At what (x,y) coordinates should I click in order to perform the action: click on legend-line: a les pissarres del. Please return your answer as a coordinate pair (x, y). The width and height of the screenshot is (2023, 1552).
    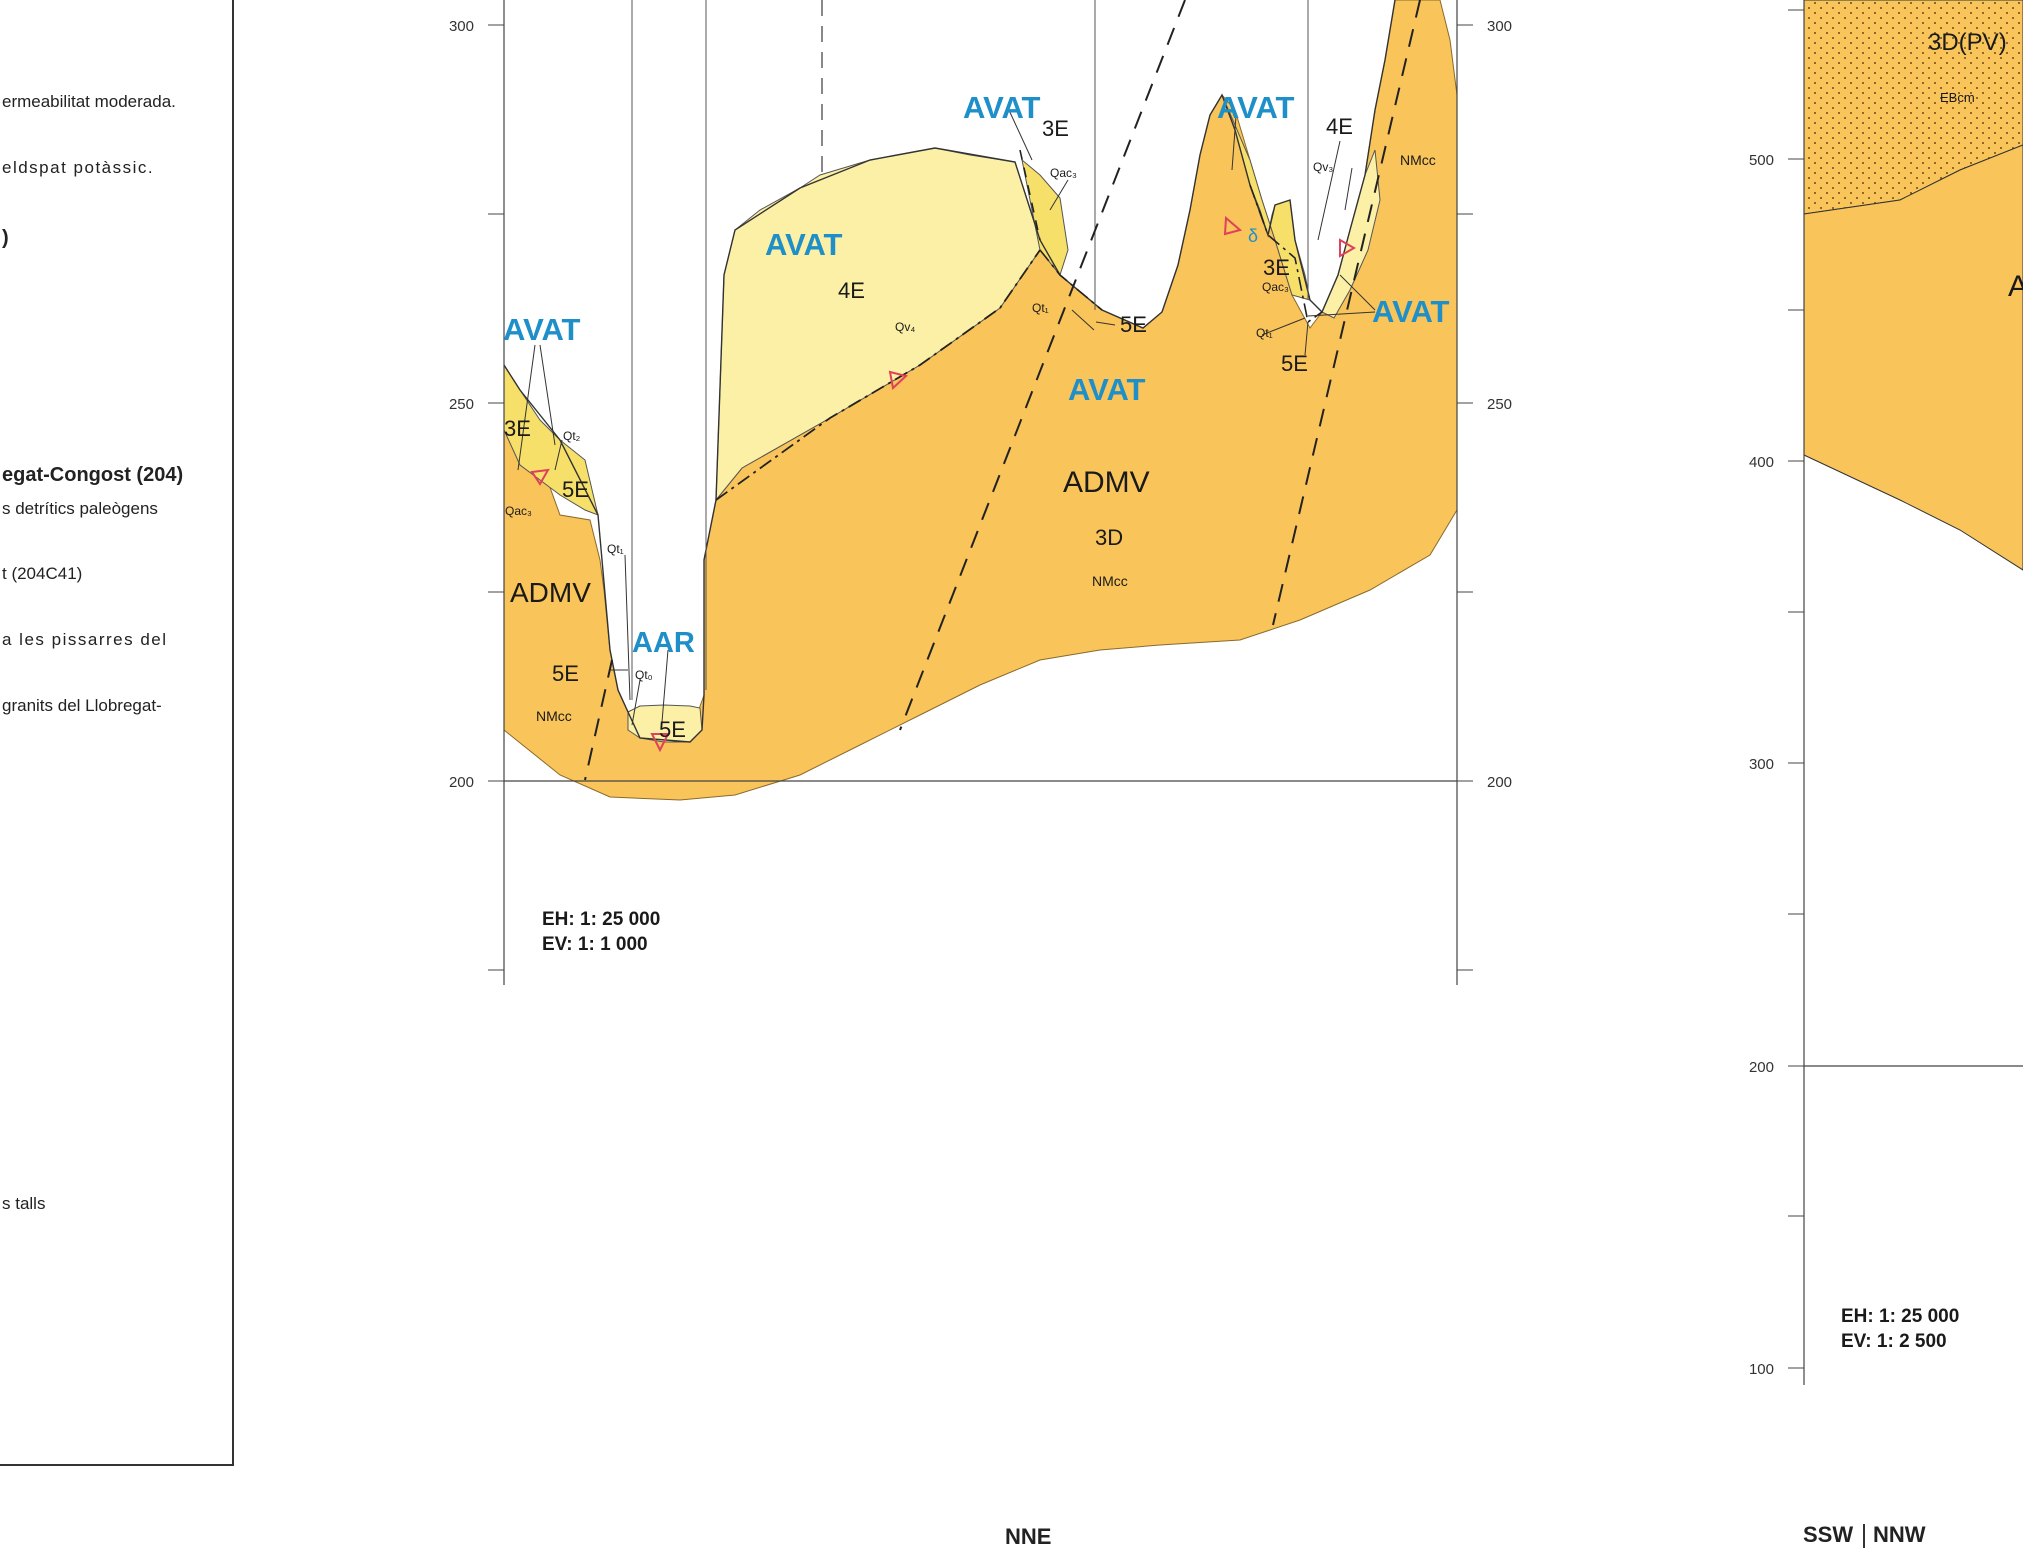
    Looking at the image, I should click on (85, 639).